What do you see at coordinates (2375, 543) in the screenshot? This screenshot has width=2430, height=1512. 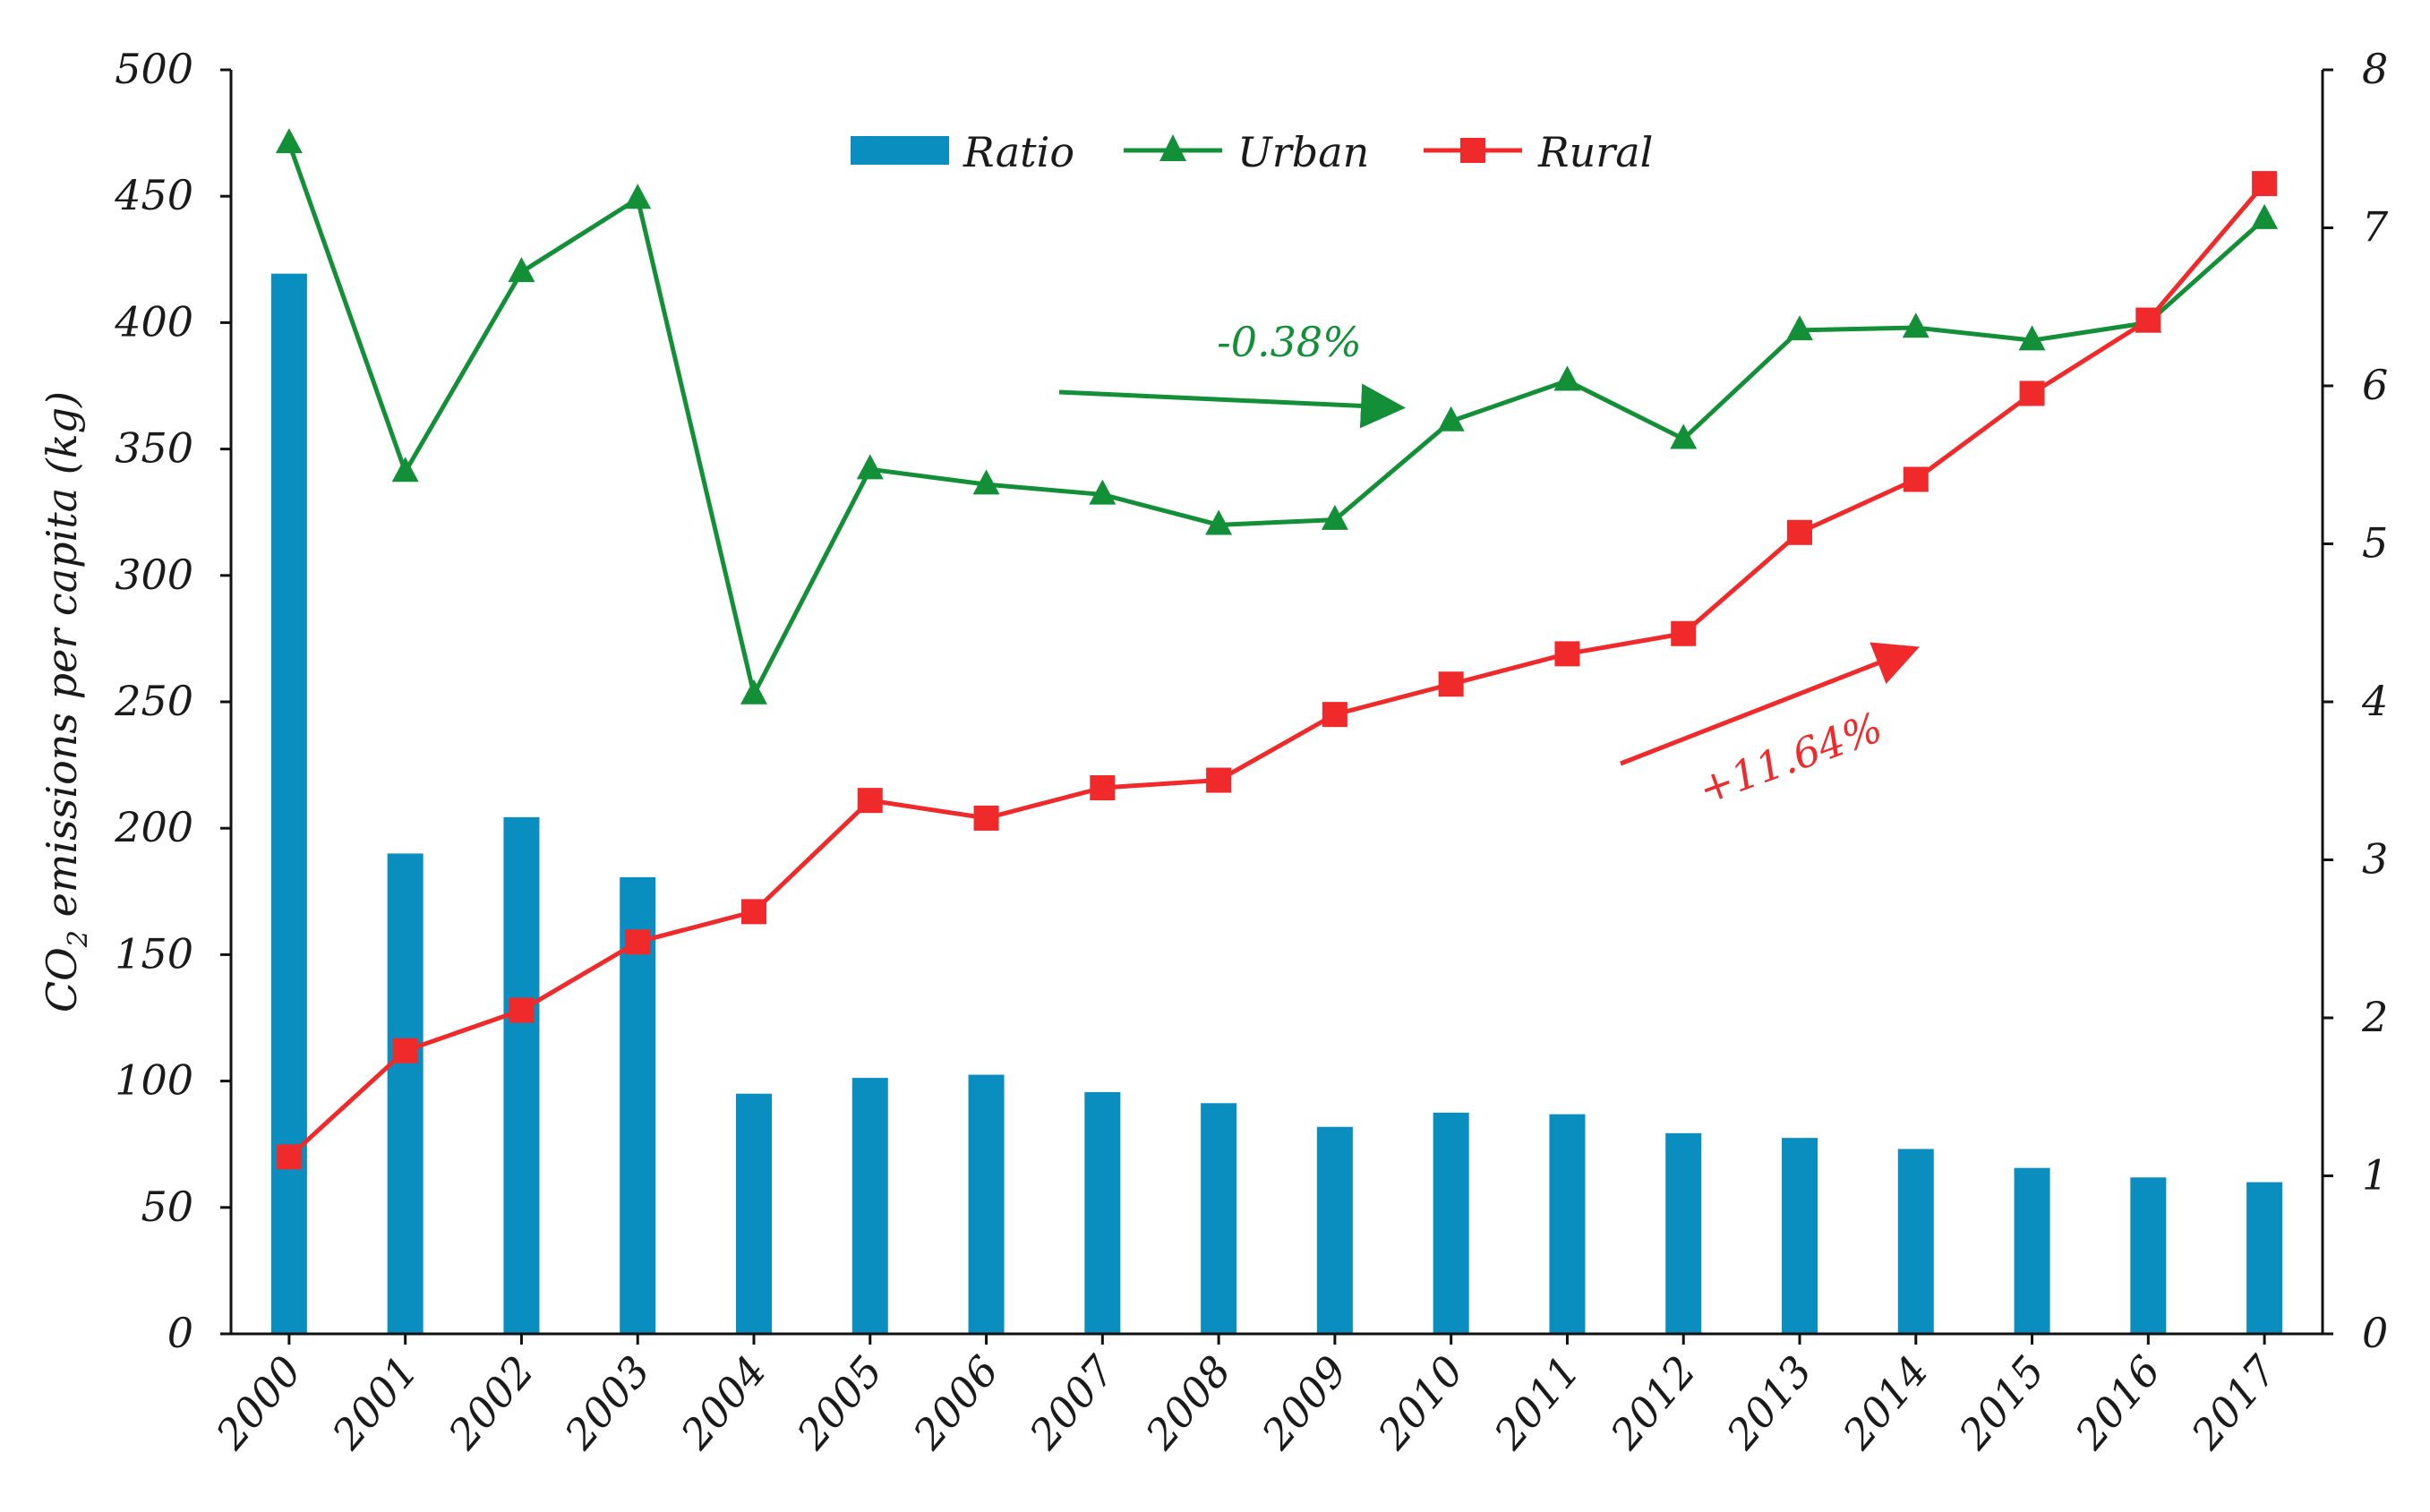 I see `right-tick-label: 5` at bounding box center [2375, 543].